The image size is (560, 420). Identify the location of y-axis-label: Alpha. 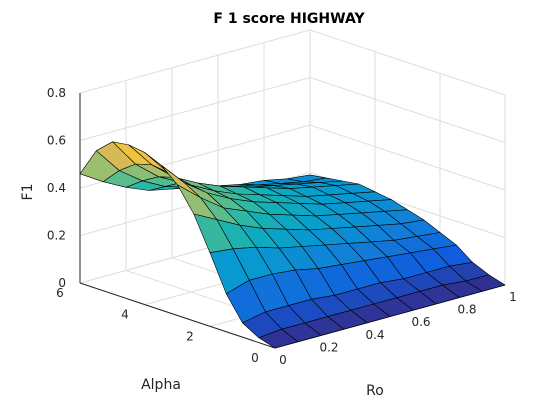
(161, 385).